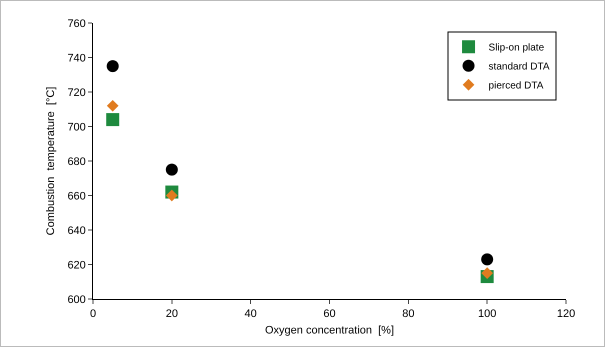  Describe the element at coordinates (566, 314) in the screenshot. I see `x-tick-label: 120` at that location.